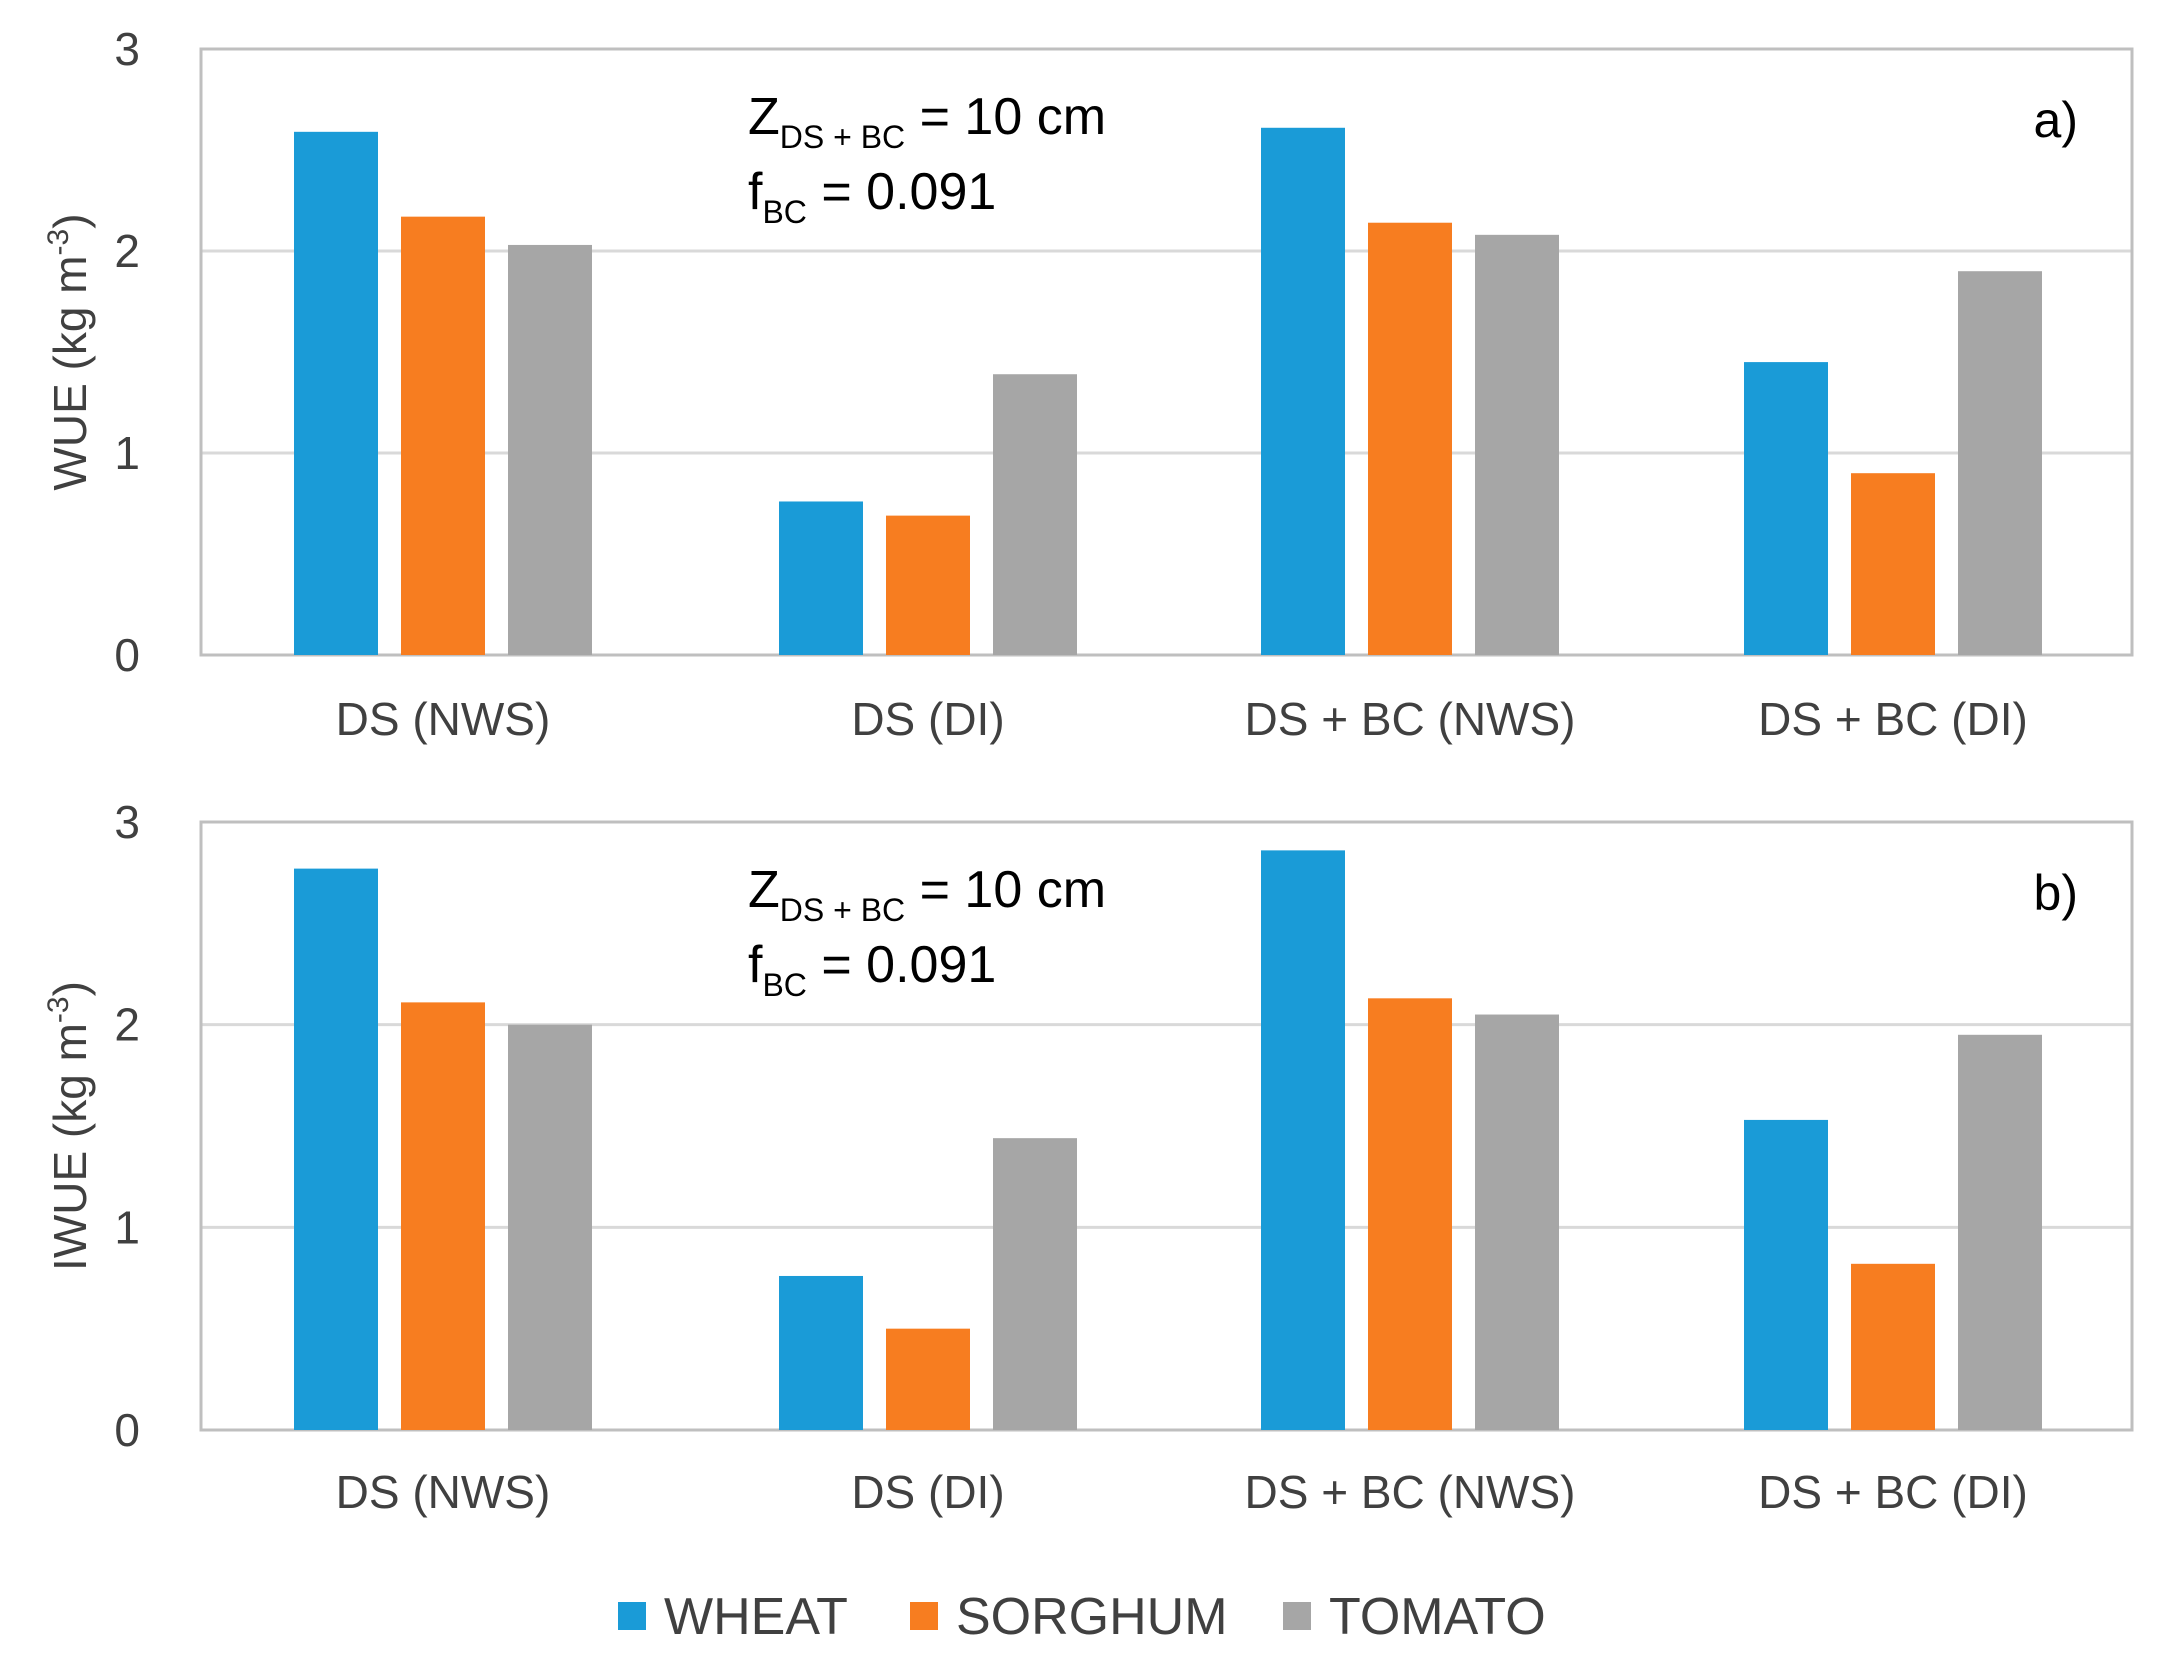 Image resolution: width=2166 pixels, height=1658 pixels. What do you see at coordinates (632, 1616) in the screenshot?
I see `legend-swatch-wheat` at bounding box center [632, 1616].